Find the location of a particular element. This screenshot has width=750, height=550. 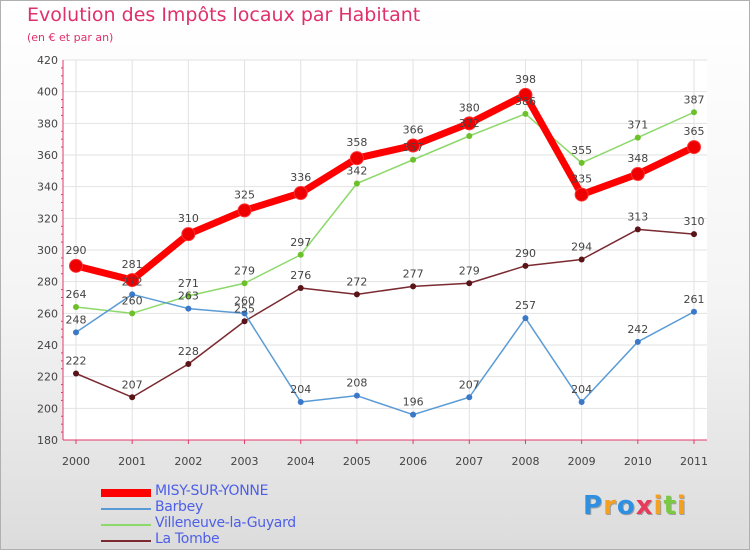

data-label: 372 is located at coordinates (469, 123).